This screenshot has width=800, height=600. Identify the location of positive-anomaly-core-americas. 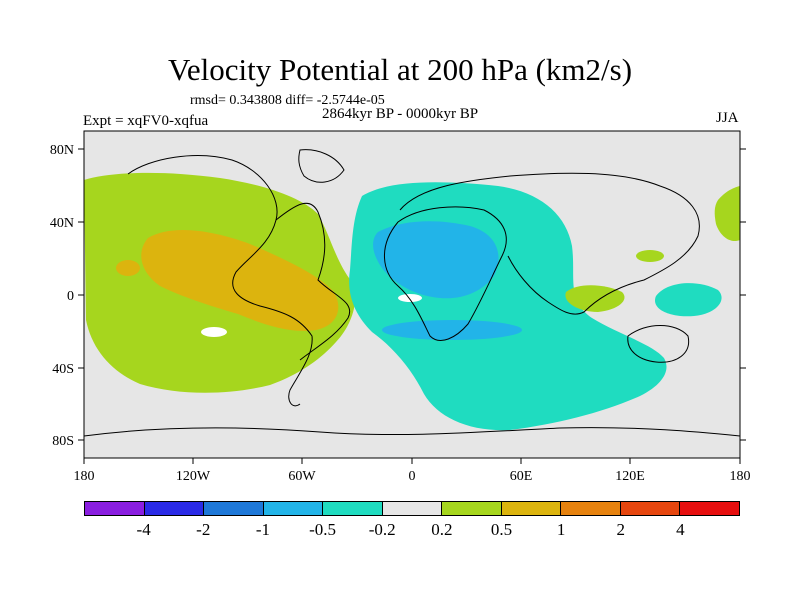
(240, 280).